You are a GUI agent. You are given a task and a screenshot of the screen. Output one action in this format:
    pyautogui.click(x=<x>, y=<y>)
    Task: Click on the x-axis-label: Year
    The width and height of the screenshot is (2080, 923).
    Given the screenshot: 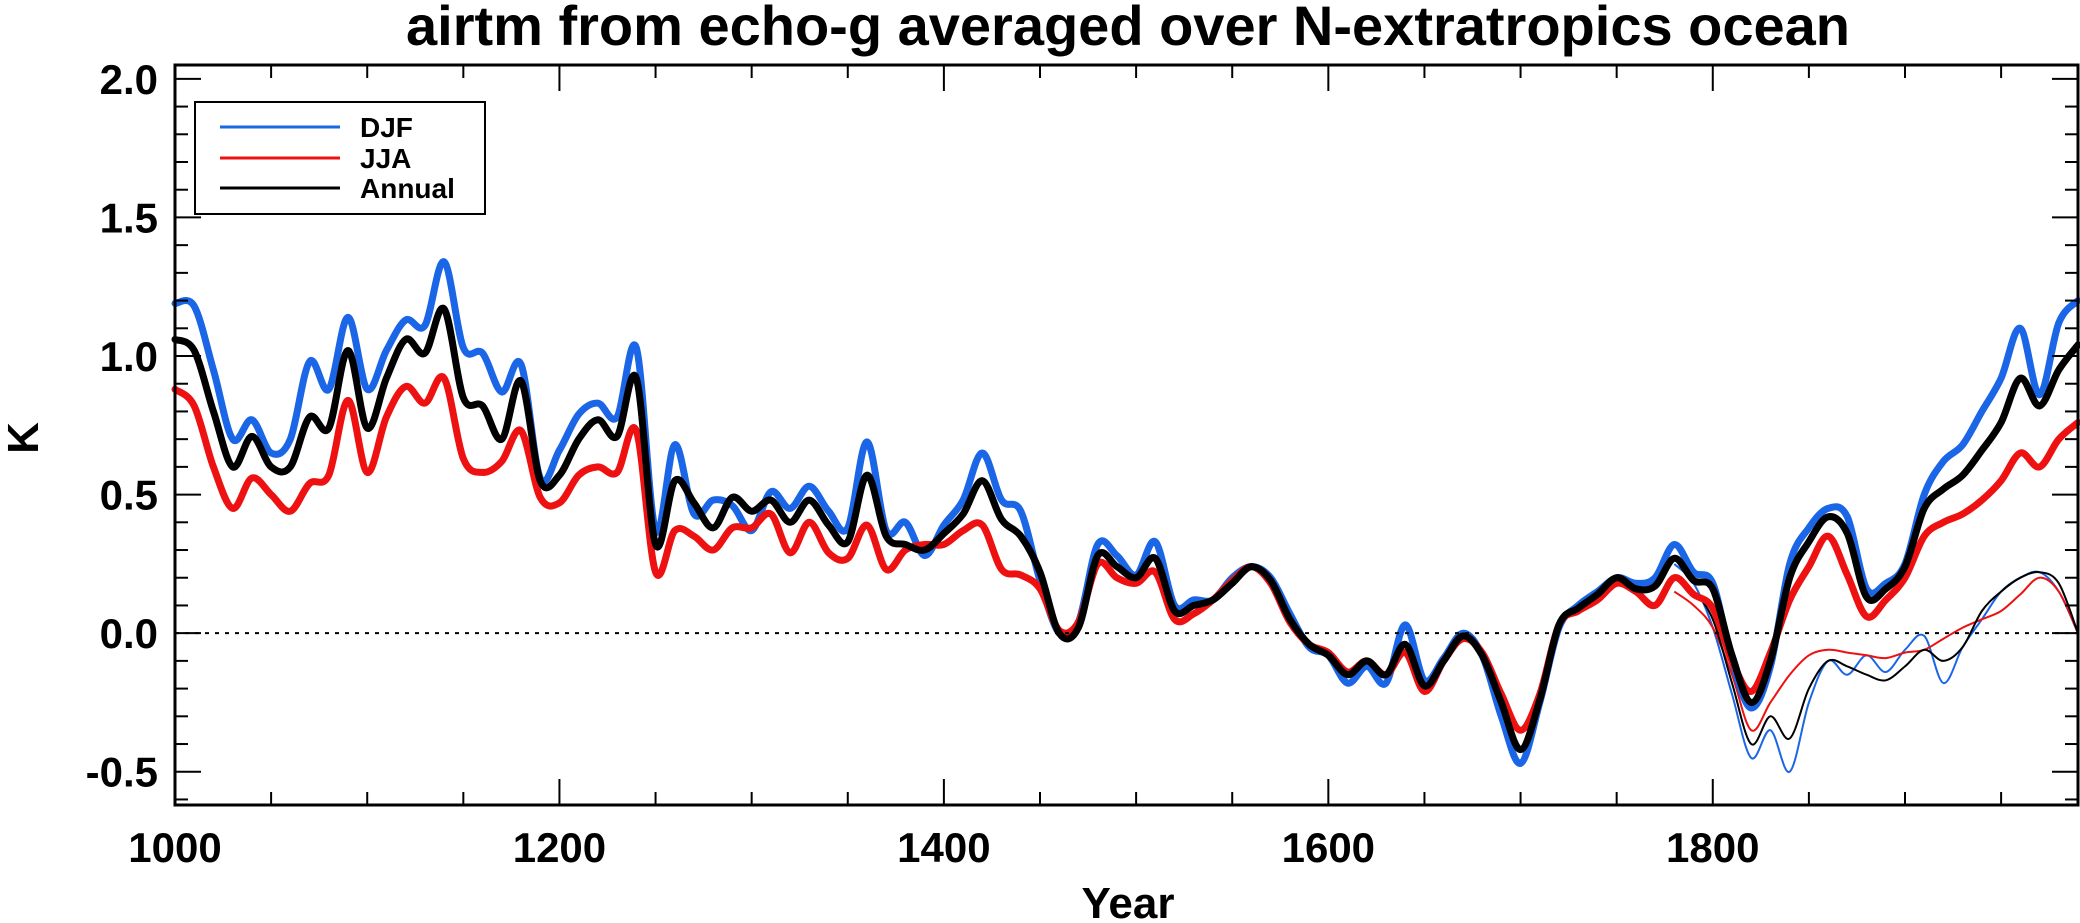 What is the action you would take?
    pyautogui.click(x=1128, y=901)
    